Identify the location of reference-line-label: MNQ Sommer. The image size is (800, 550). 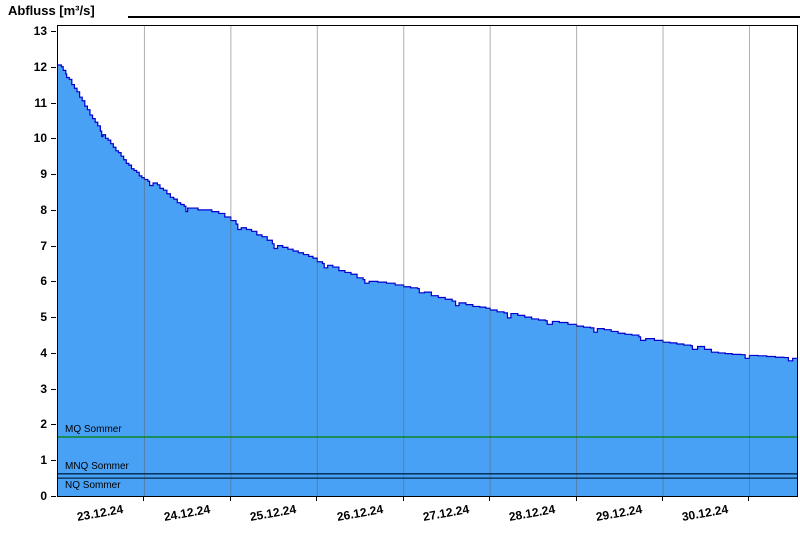
(97, 466).